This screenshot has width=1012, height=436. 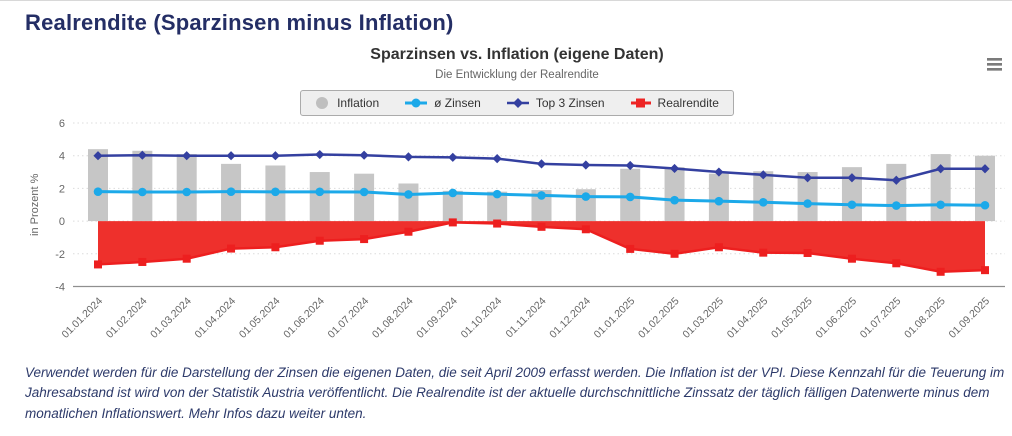 I want to click on svg-text: 01.06.2025, so click(x=836, y=318).